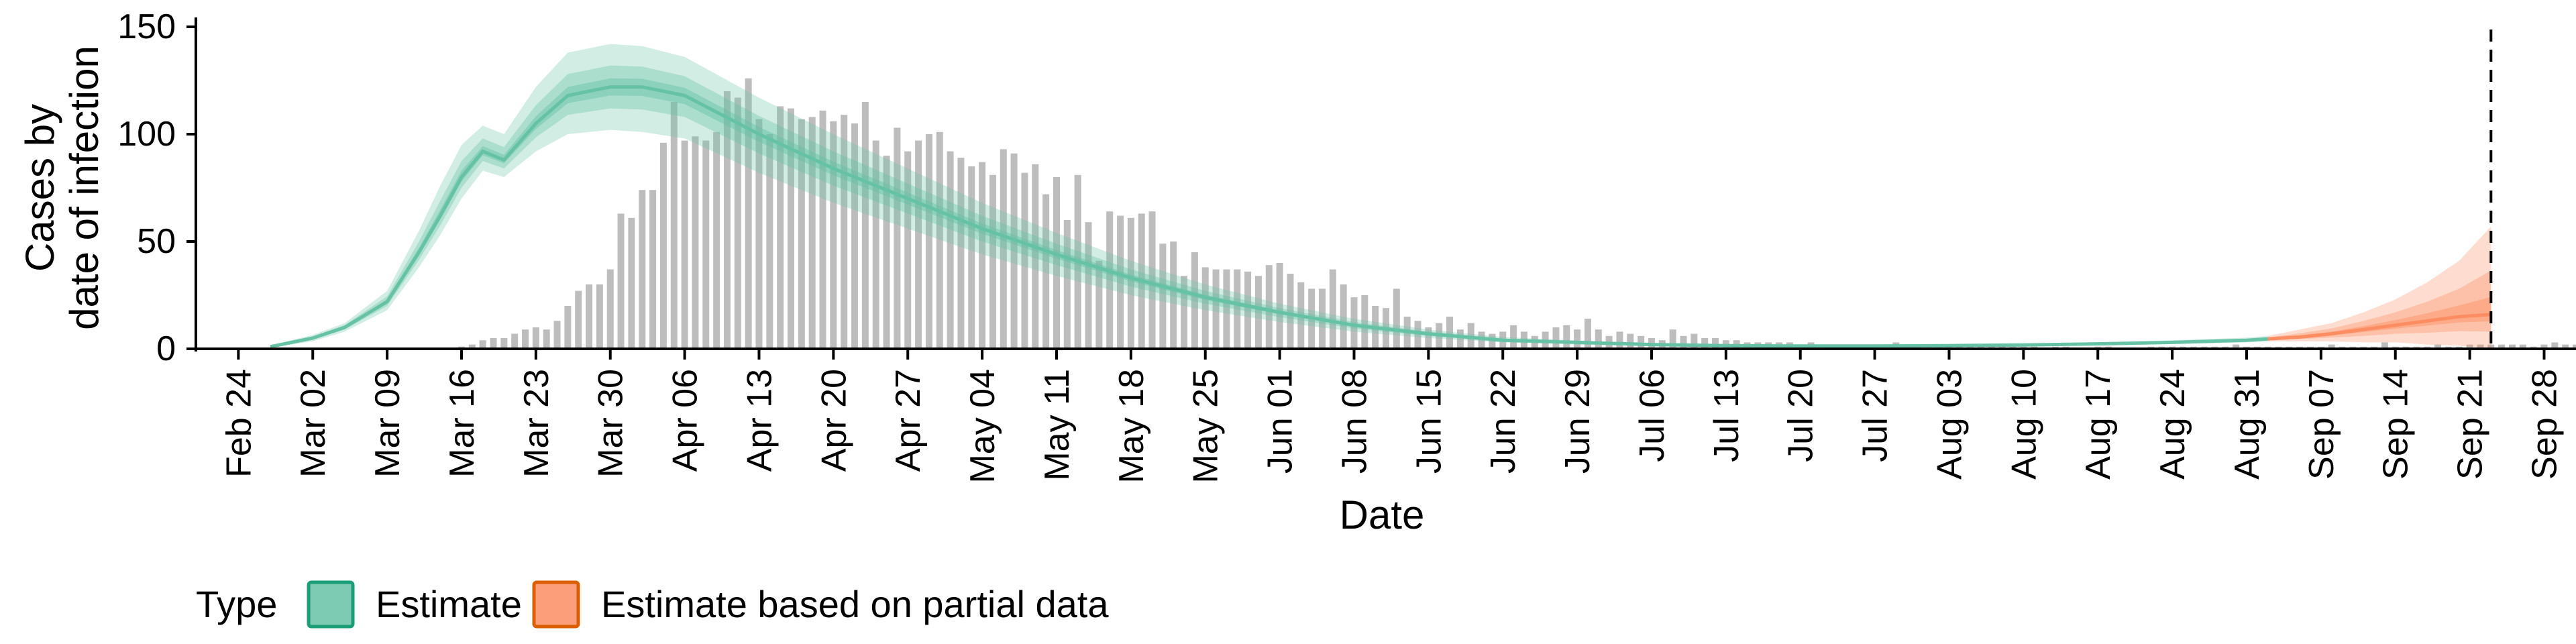 The width and height of the screenshot is (2576, 644). I want to click on x-tick-label: Aug 31, so click(2247, 424).